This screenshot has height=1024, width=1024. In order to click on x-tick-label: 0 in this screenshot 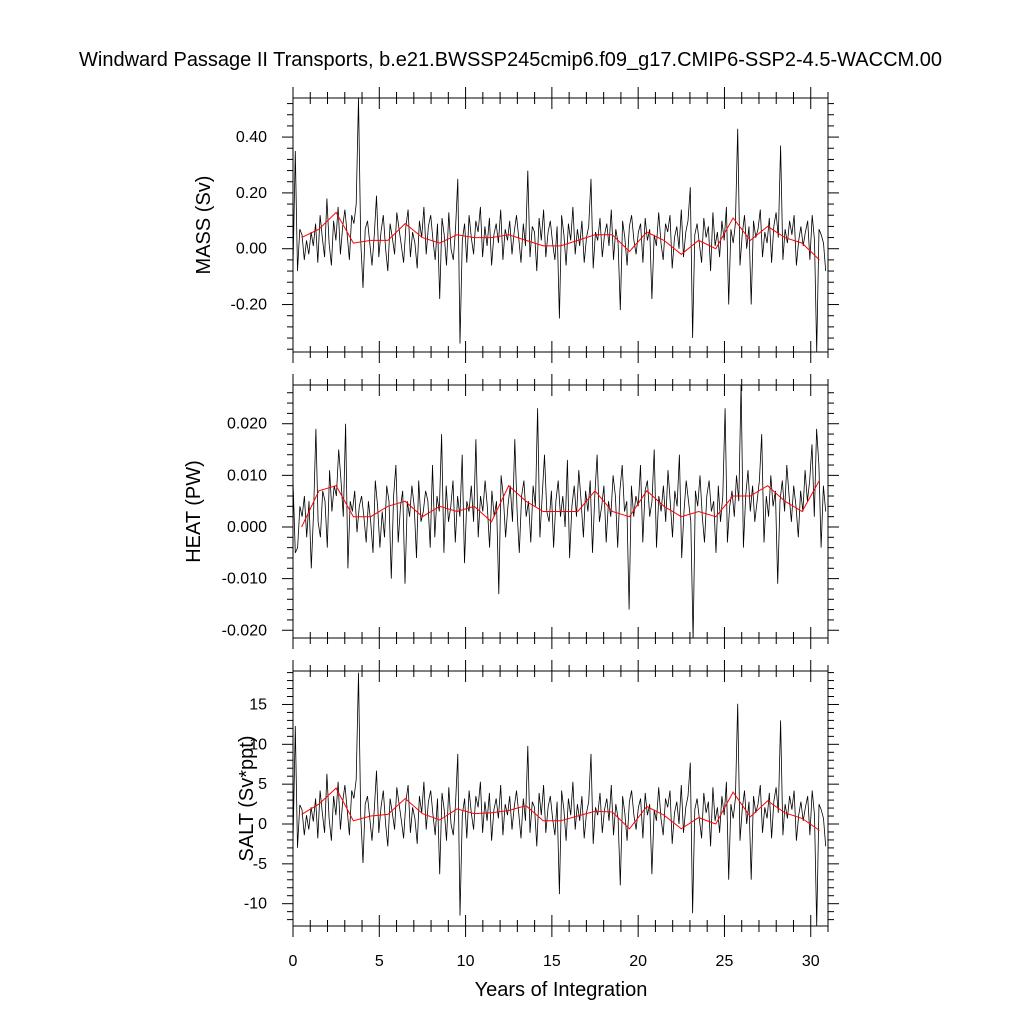, I will do `click(293, 961)`.